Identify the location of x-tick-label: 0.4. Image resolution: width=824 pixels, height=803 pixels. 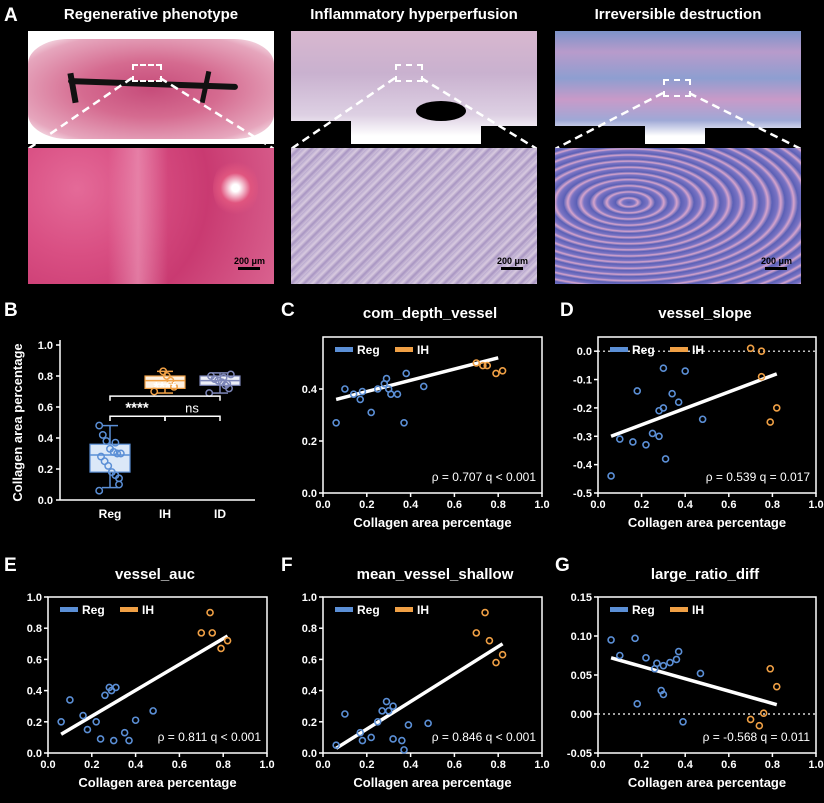
(686, 765).